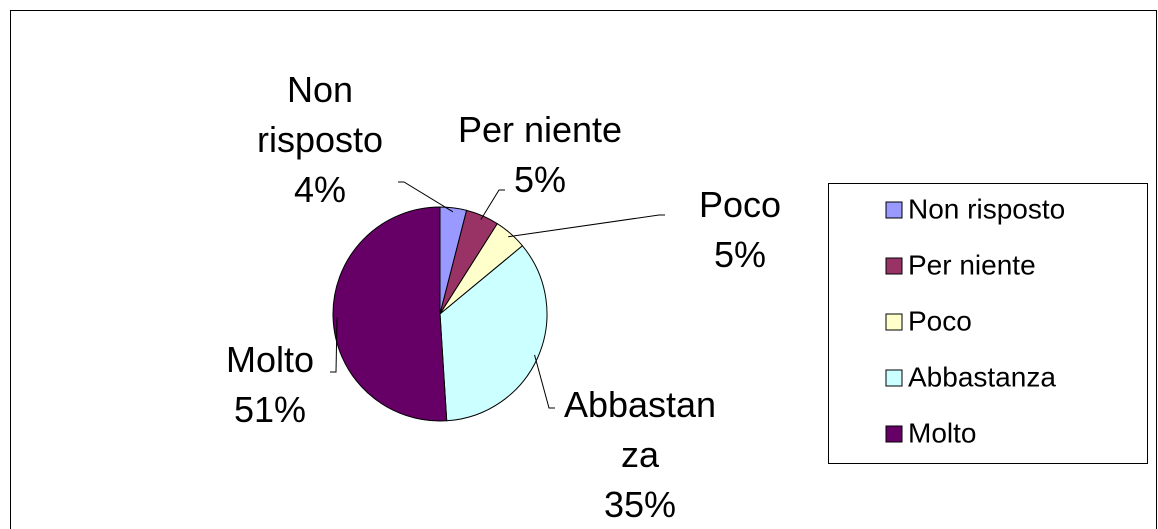 The image size is (1158, 529). Describe the element at coordinates (320, 114) in the screenshot. I see `label-name: Non risposto` at that location.